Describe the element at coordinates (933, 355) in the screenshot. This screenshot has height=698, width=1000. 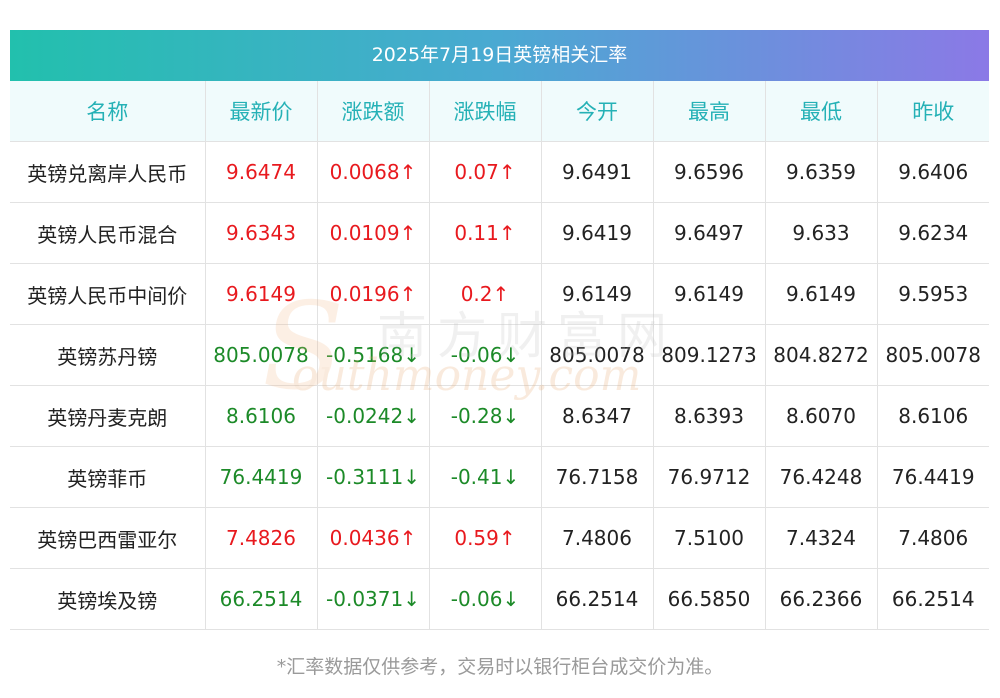
I see `cell-prev-close: 805.0078` at that location.